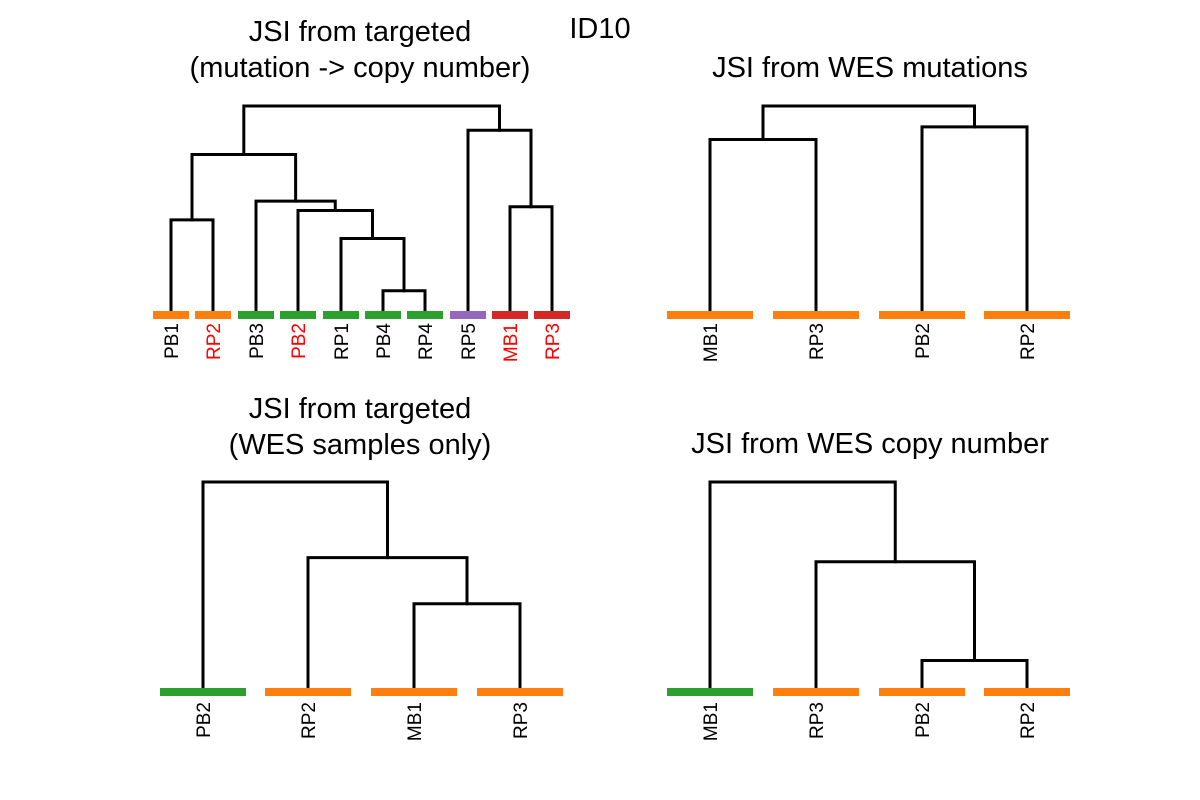 This screenshot has height=800, width=1200. Describe the element at coordinates (600, 29) in the screenshot. I see `figure-title: ID10` at that location.